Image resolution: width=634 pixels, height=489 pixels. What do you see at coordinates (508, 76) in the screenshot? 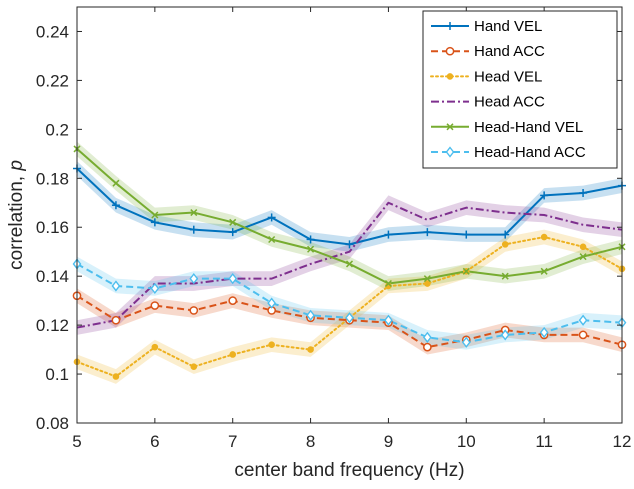
I see `legend-label: Head VEL` at bounding box center [508, 76].